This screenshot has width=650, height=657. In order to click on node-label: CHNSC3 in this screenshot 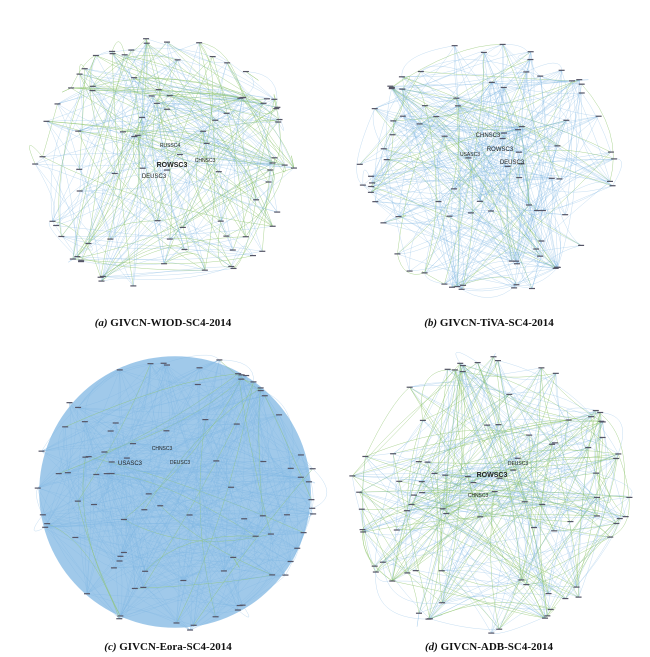, I will do `click(162, 449)`.